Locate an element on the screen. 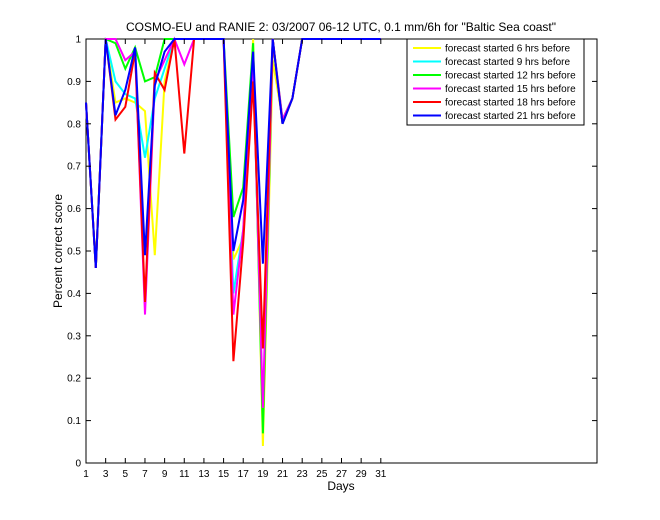 The image size is (660, 520). legend-label-6: forecast started 21 hrs before is located at coordinates (510, 116).